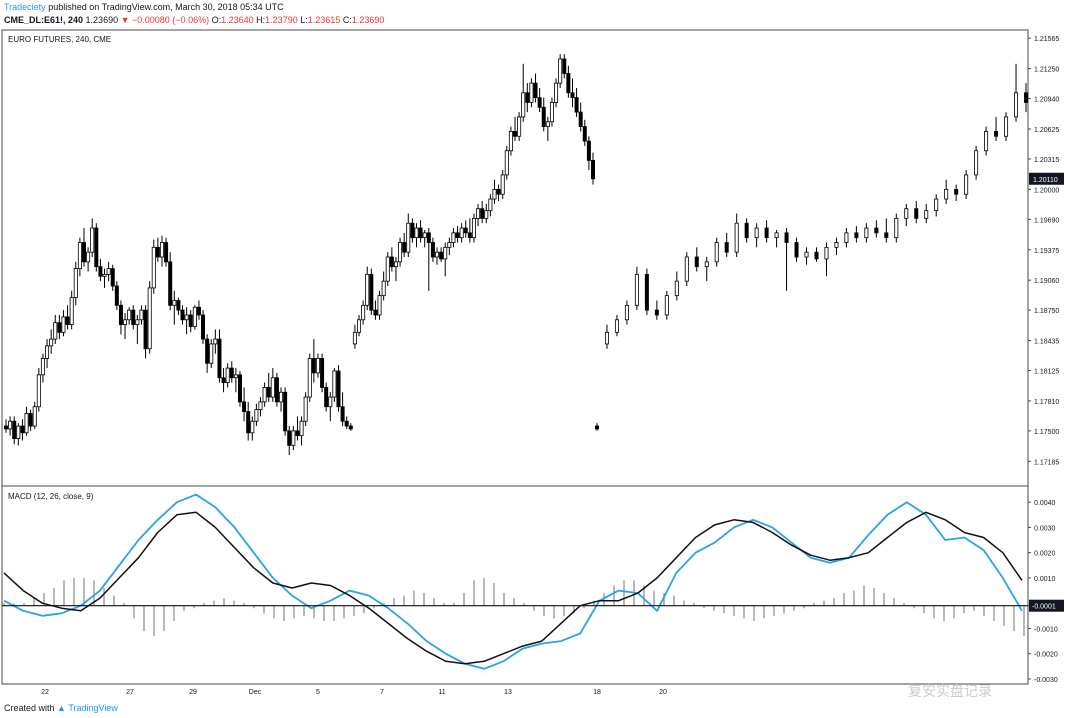 The height and width of the screenshot is (718, 1065). What do you see at coordinates (102, 20) in the screenshot?
I see `last-price: 1.23690` at bounding box center [102, 20].